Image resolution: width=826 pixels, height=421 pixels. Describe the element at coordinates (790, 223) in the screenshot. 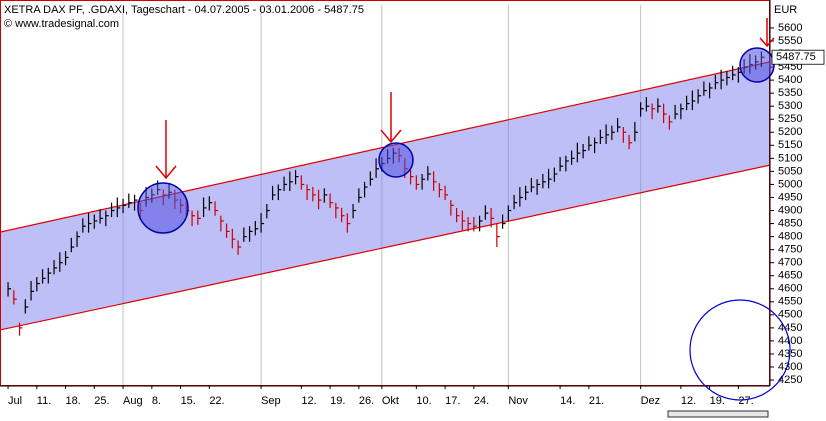

I see `y-tick-label: 4850` at that location.